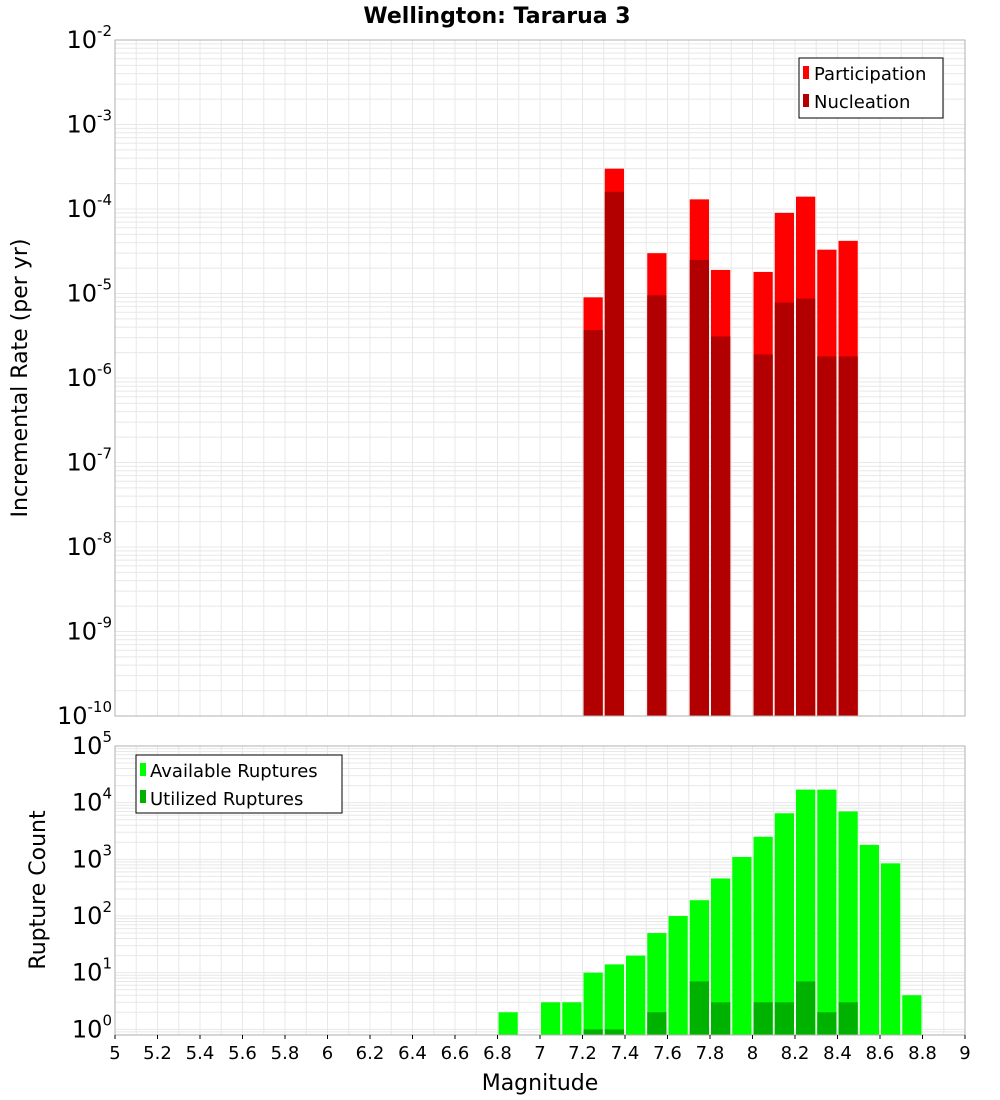 Image resolution: width=1000 pixels, height=1100 pixels. Describe the element at coordinates (870, 74) in the screenshot. I see `legend-participation-label: Participation` at that location.